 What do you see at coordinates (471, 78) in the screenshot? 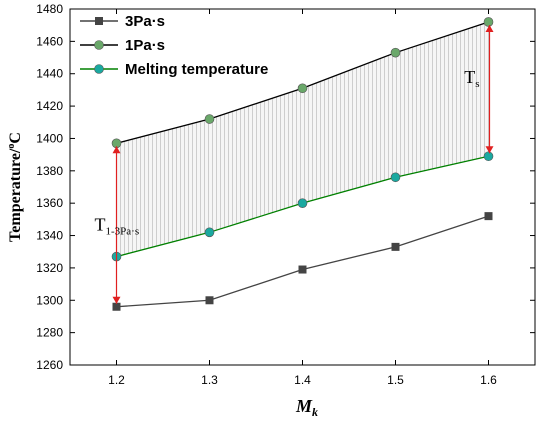
I see `annotation-label: Ts` at bounding box center [471, 78].